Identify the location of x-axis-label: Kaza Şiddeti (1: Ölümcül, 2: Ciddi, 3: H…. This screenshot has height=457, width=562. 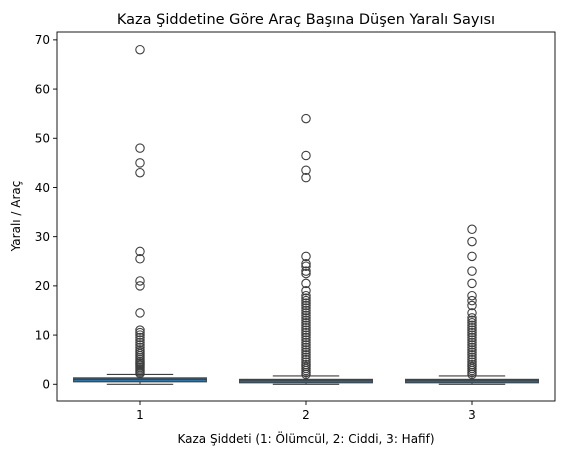
(305, 438).